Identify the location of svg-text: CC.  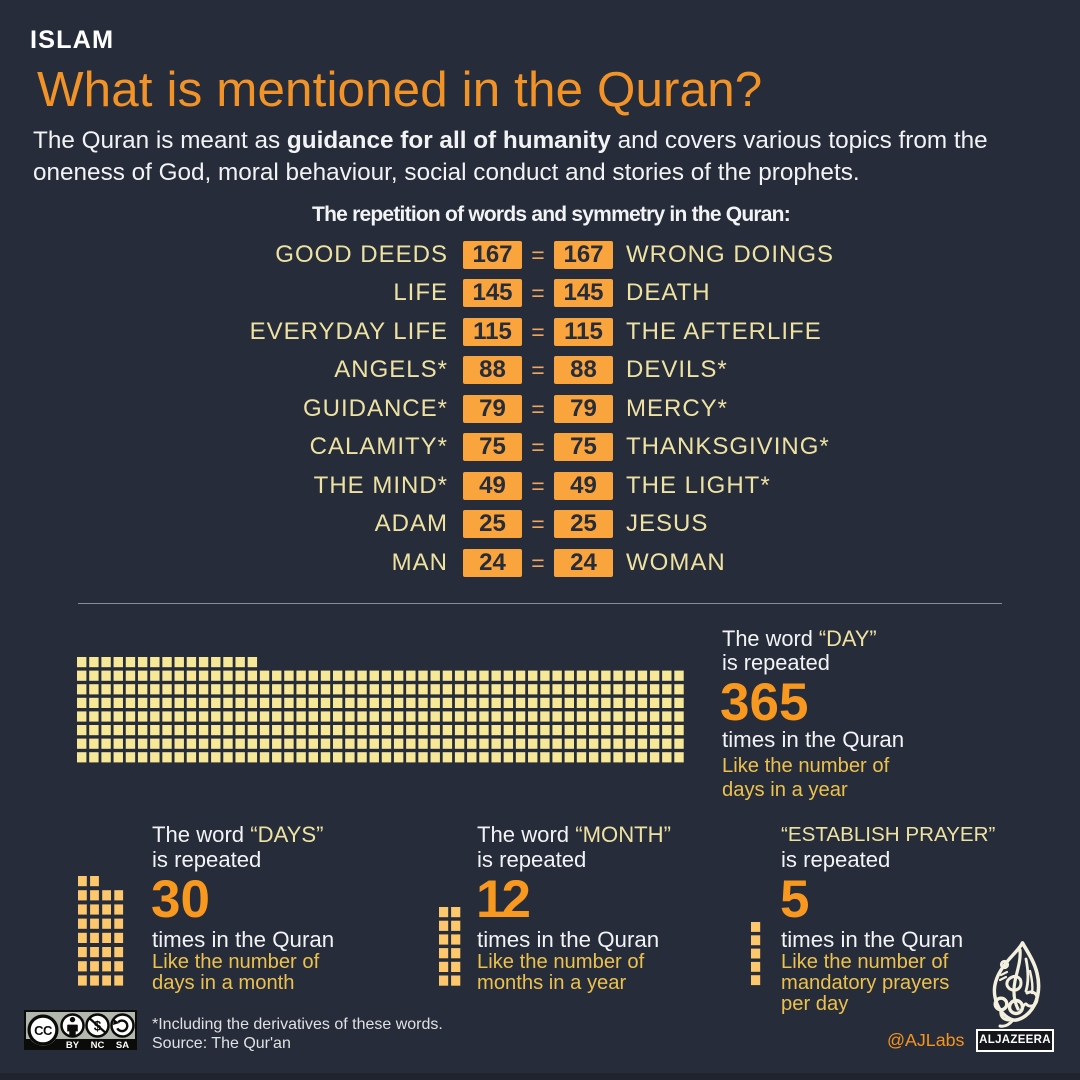
(43, 1030).